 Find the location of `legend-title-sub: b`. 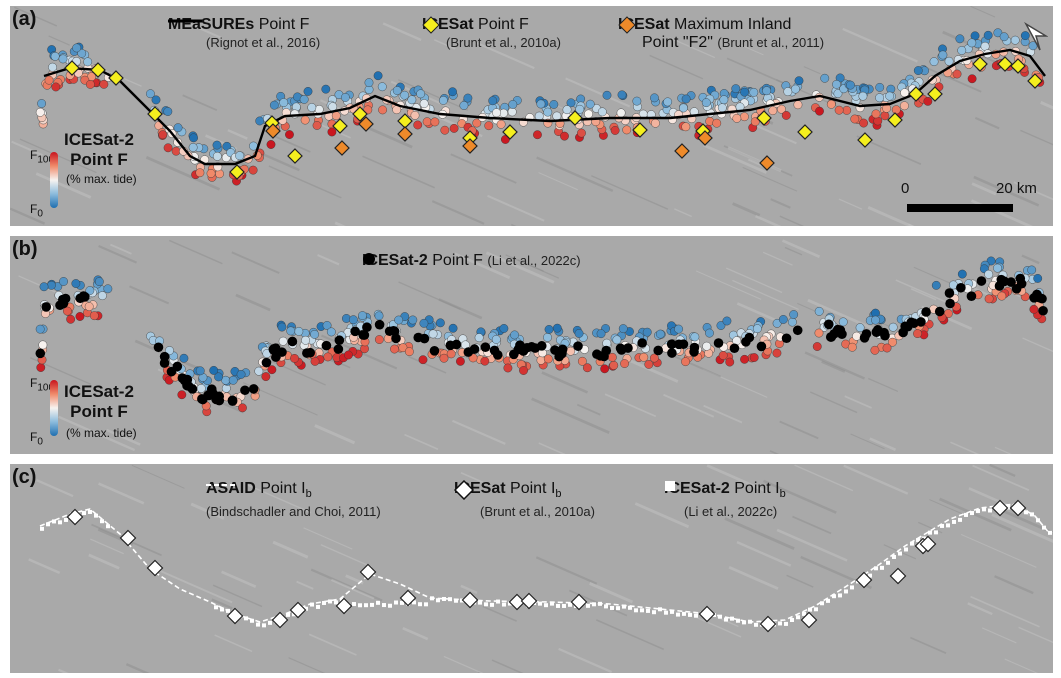

legend-title-sub: b is located at coordinates (308, 494).